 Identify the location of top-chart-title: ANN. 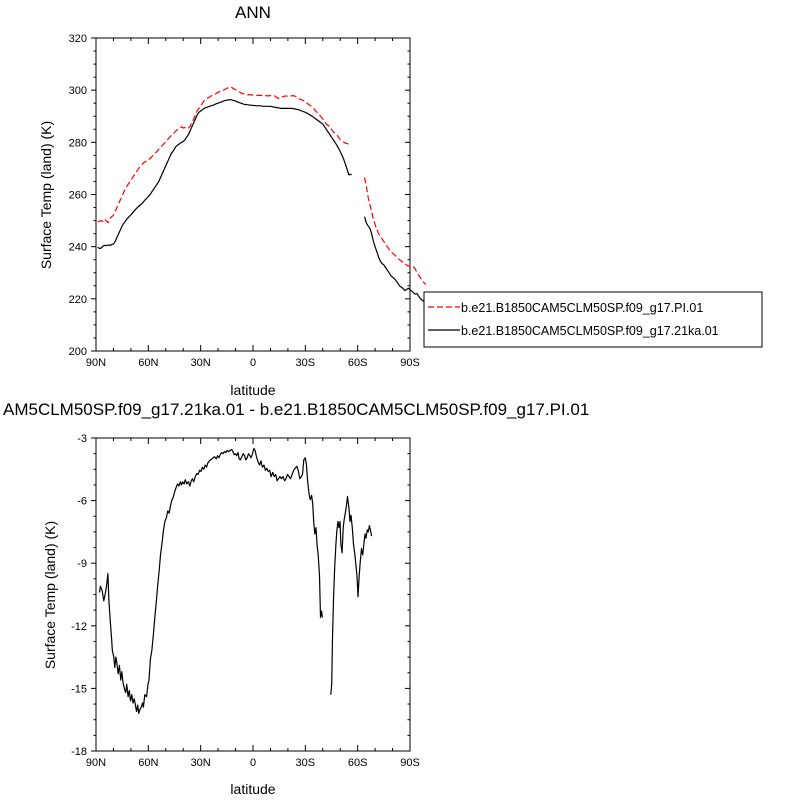
(253, 12).